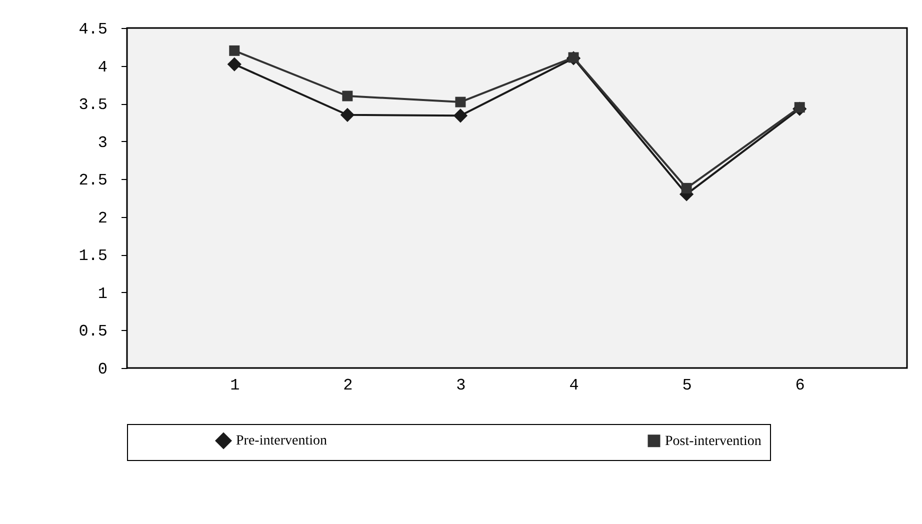 Image resolution: width=922 pixels, height=524 pixels. Describe the element at coordinates (103, 293) in the screenshot. I see `y-tick-label: 1` at that location.